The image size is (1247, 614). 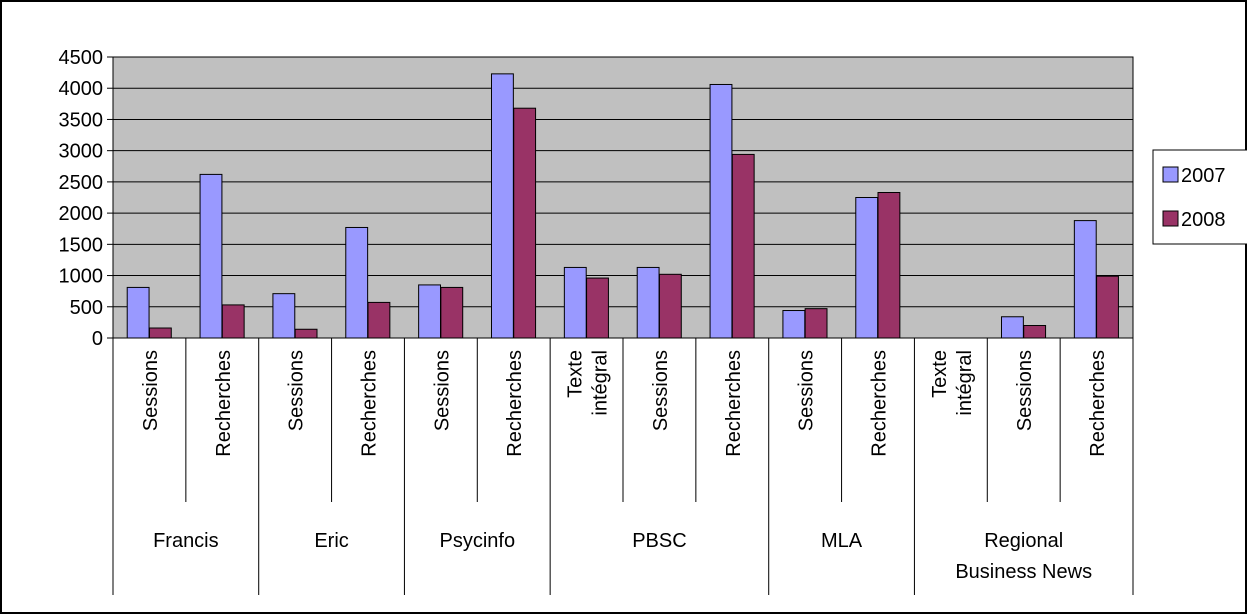 I want to click on group-label: MLA, so click(x=842, y=541).